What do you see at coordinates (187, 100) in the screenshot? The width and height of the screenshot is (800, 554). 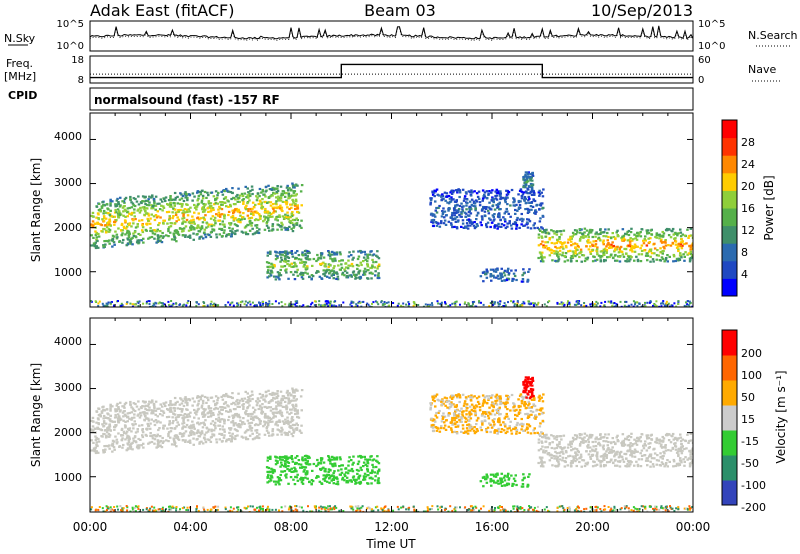 I see `cpid-text: normalsound (fast) -157 RF` at bounding box center [187, 100].